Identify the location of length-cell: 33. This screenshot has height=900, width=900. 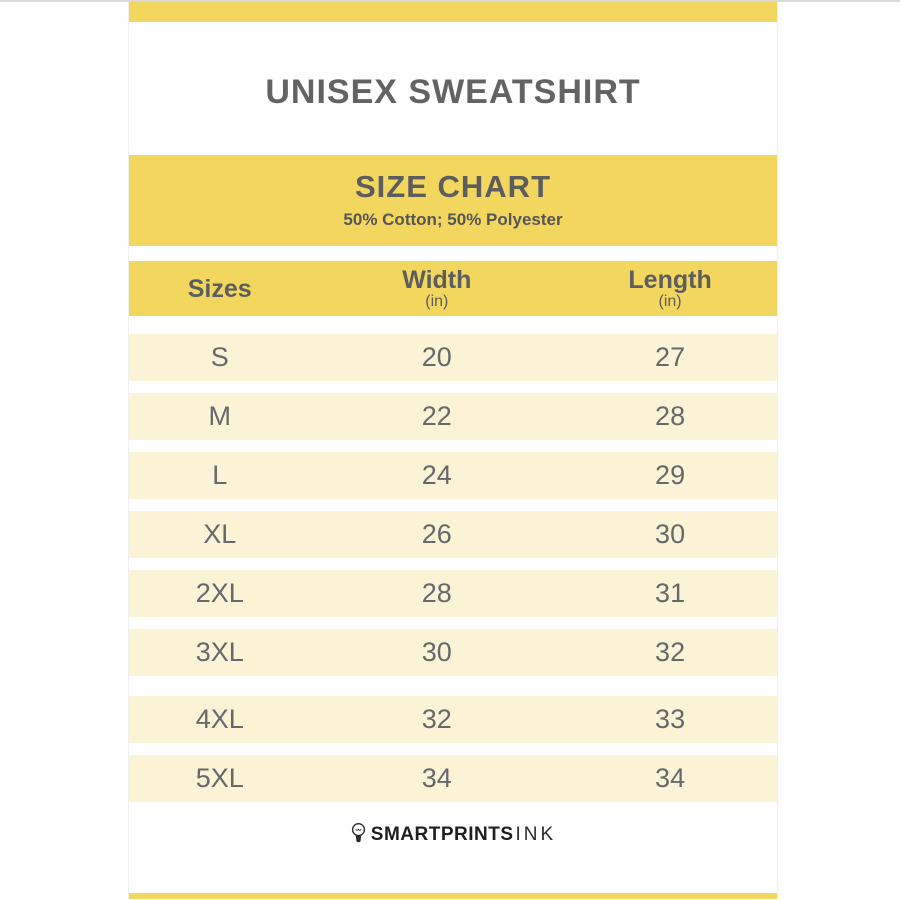
(670, 719).